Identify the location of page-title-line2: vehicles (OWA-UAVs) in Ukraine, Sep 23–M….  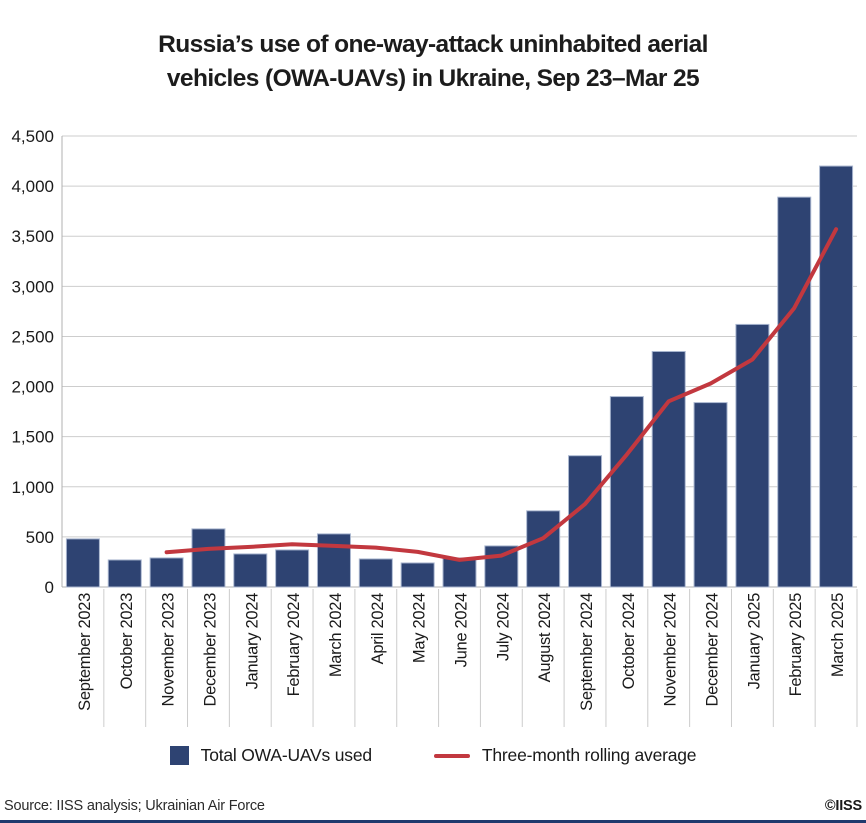
(433, 78).